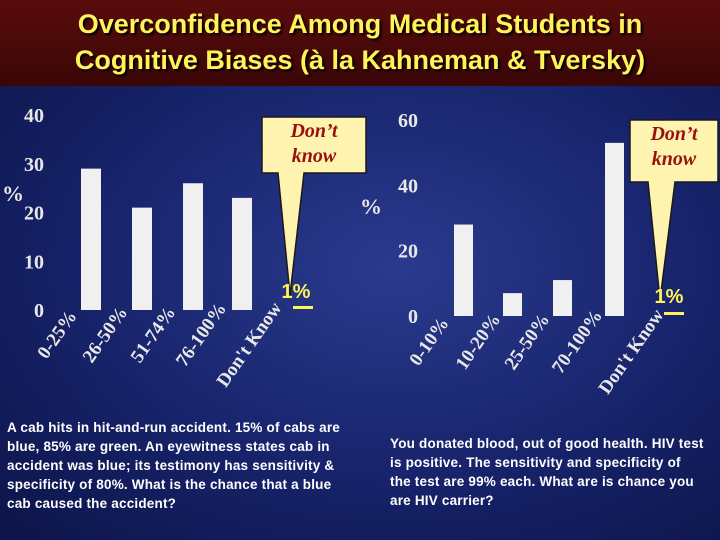  I want to click on chart2-ylabel: %, so click(371, 206).